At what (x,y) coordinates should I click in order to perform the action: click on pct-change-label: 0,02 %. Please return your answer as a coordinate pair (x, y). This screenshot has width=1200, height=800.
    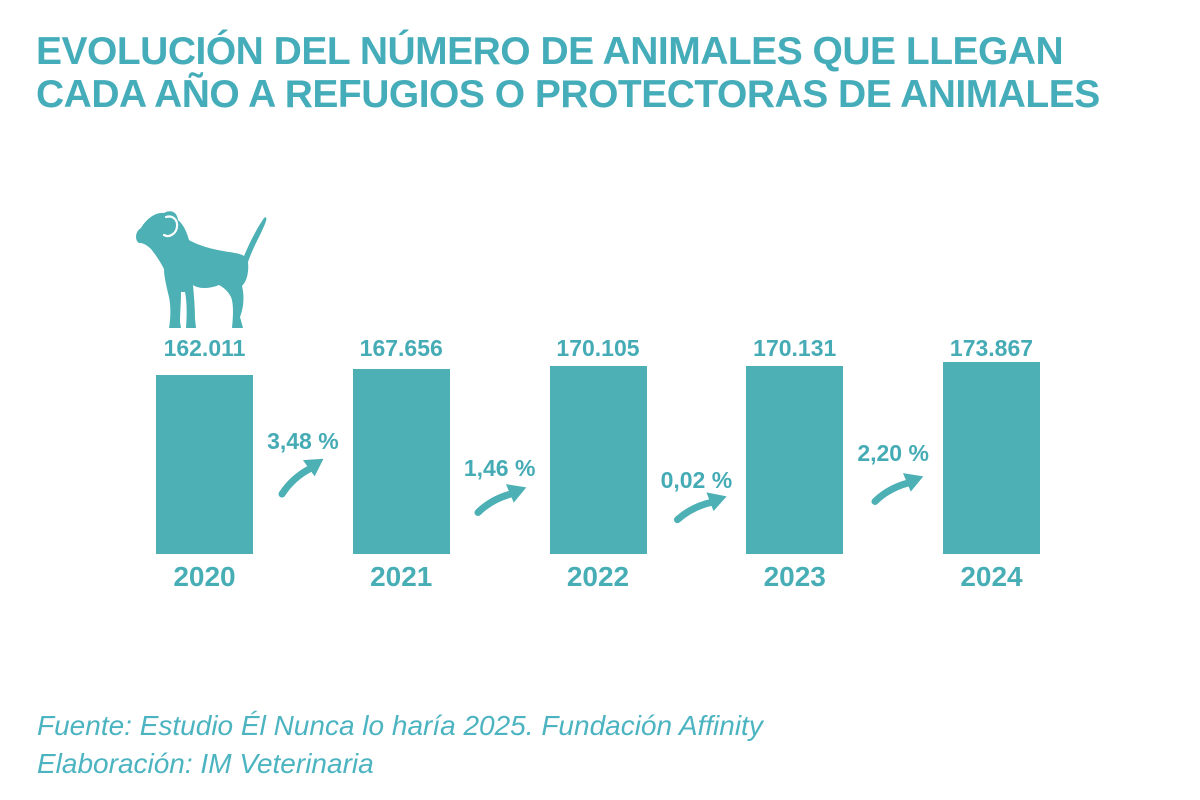
    Looking at the image, I should click on (696, 480).